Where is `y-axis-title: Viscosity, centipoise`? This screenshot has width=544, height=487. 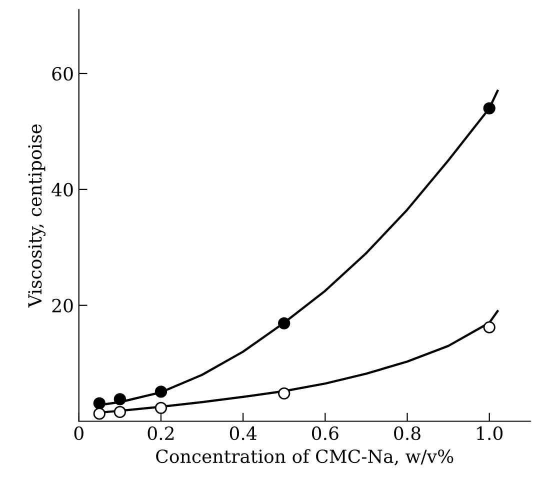
y-axis-title: Viscosity, centipoise is located at coordinates (37, 216).